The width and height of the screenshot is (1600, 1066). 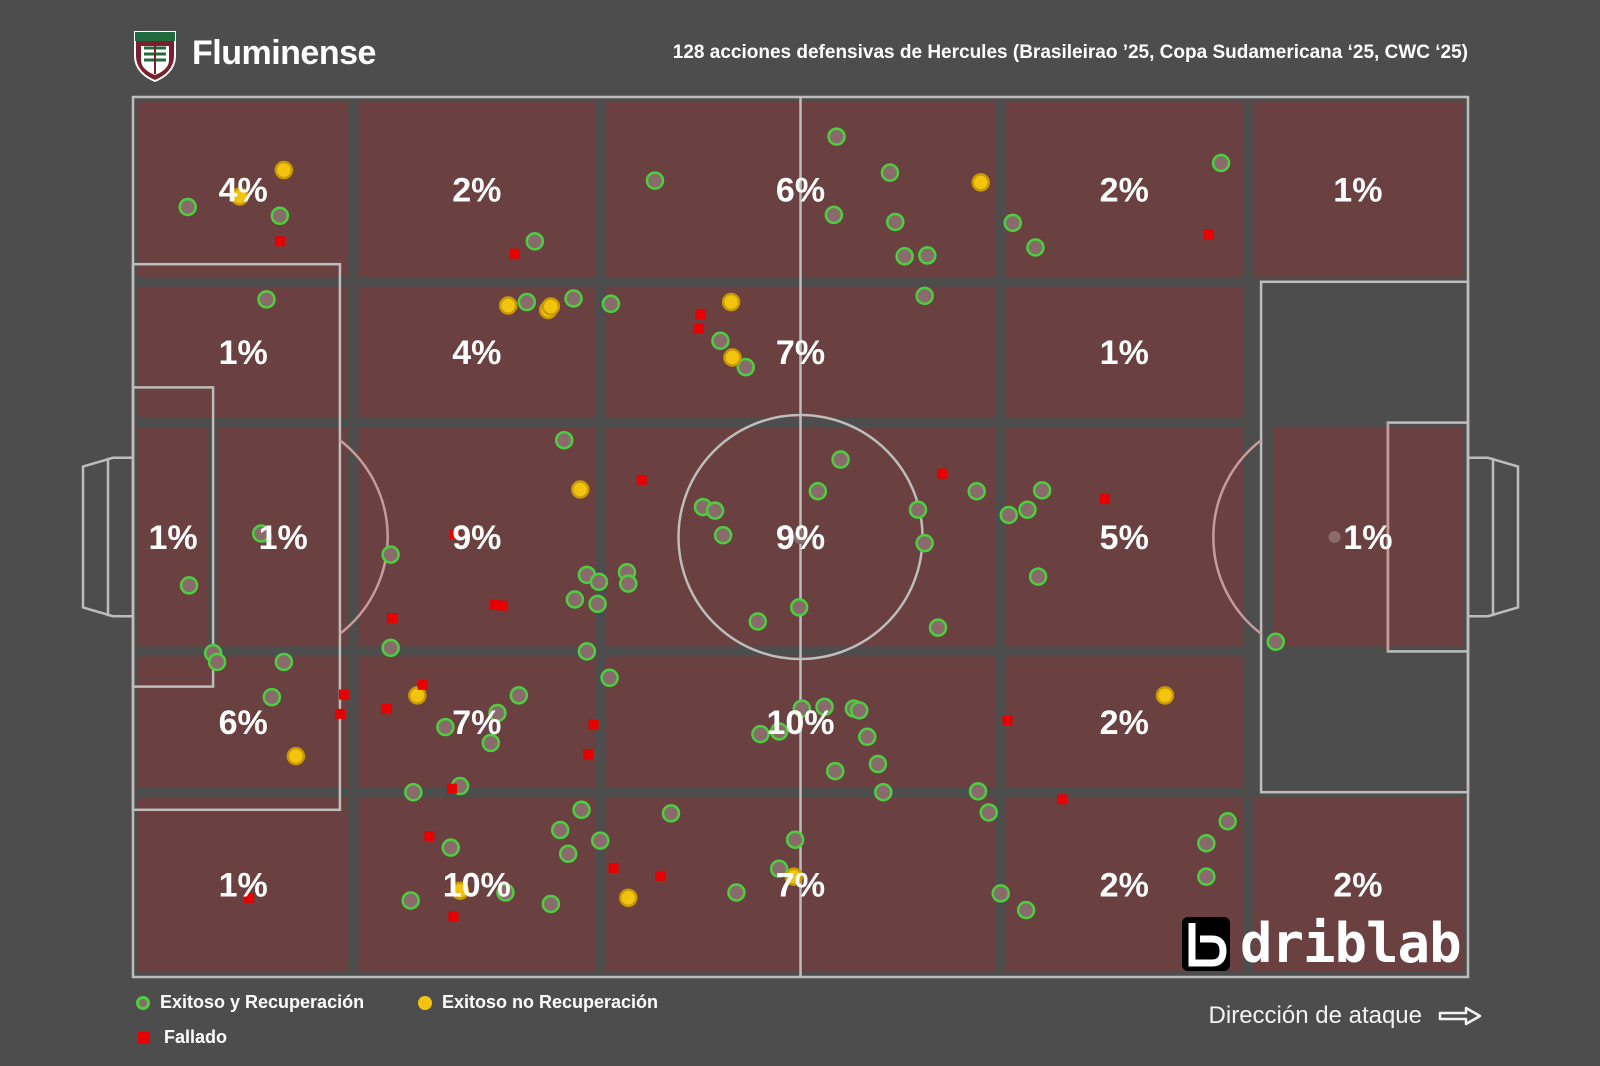 I want to click on center-spot, so click(x=800, y=537).